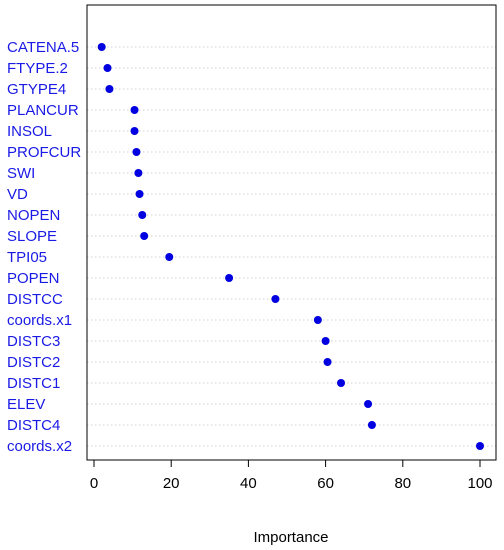  I want to click on category-label: VD, so click(17, 194).